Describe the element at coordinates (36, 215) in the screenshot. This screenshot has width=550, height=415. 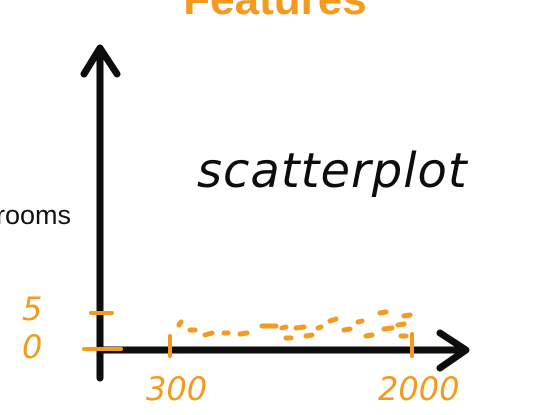
I see `y-axis-label: rooms` at that location.